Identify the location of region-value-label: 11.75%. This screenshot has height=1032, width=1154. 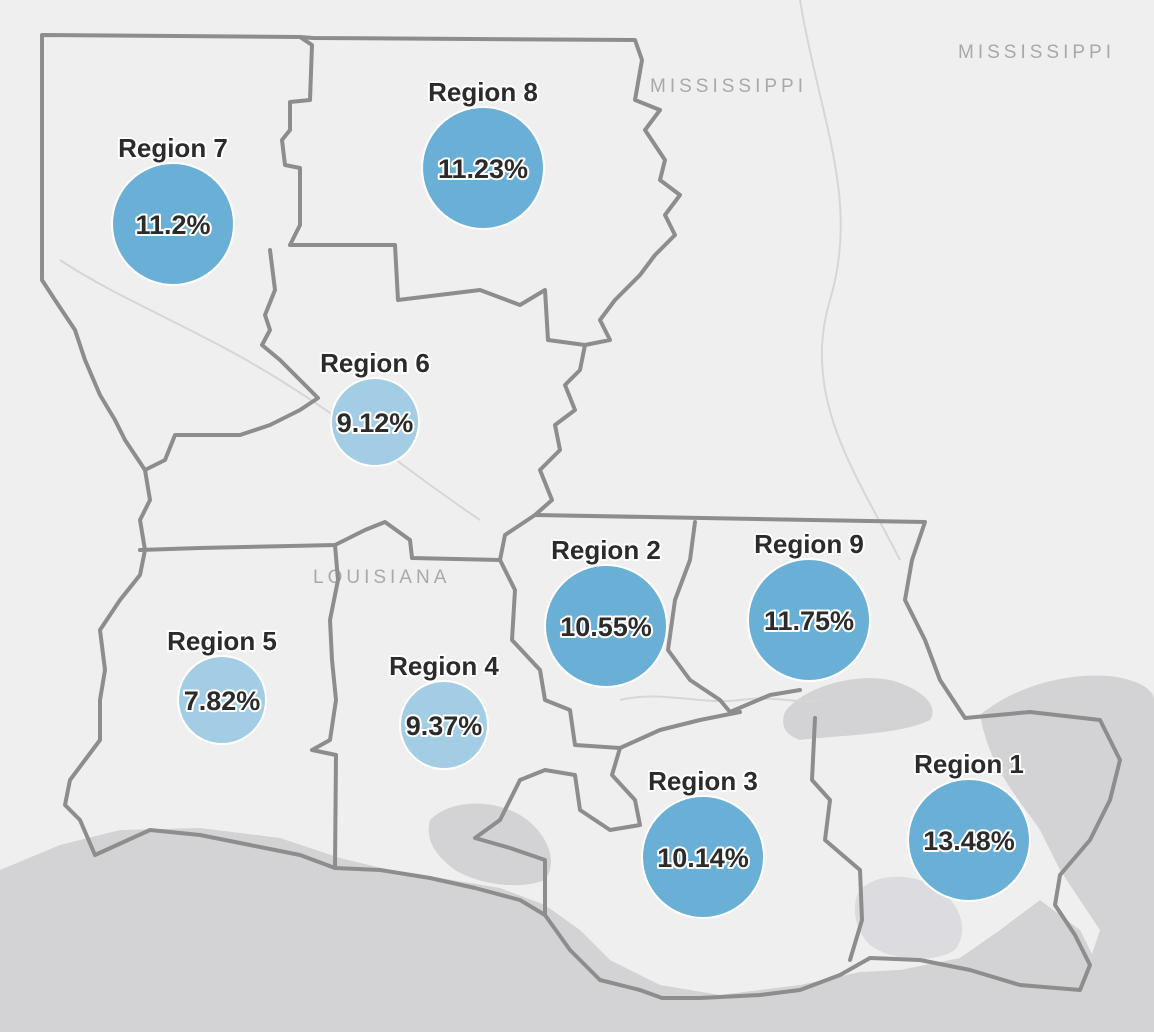
(809, 621).